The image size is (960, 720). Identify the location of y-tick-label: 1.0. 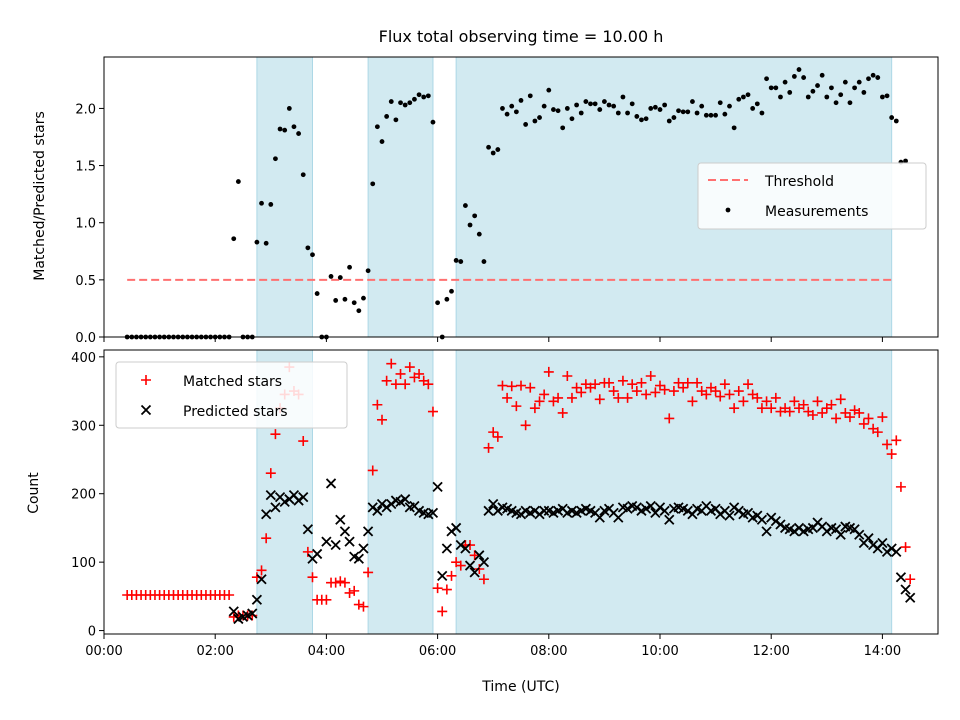
(85, 224).